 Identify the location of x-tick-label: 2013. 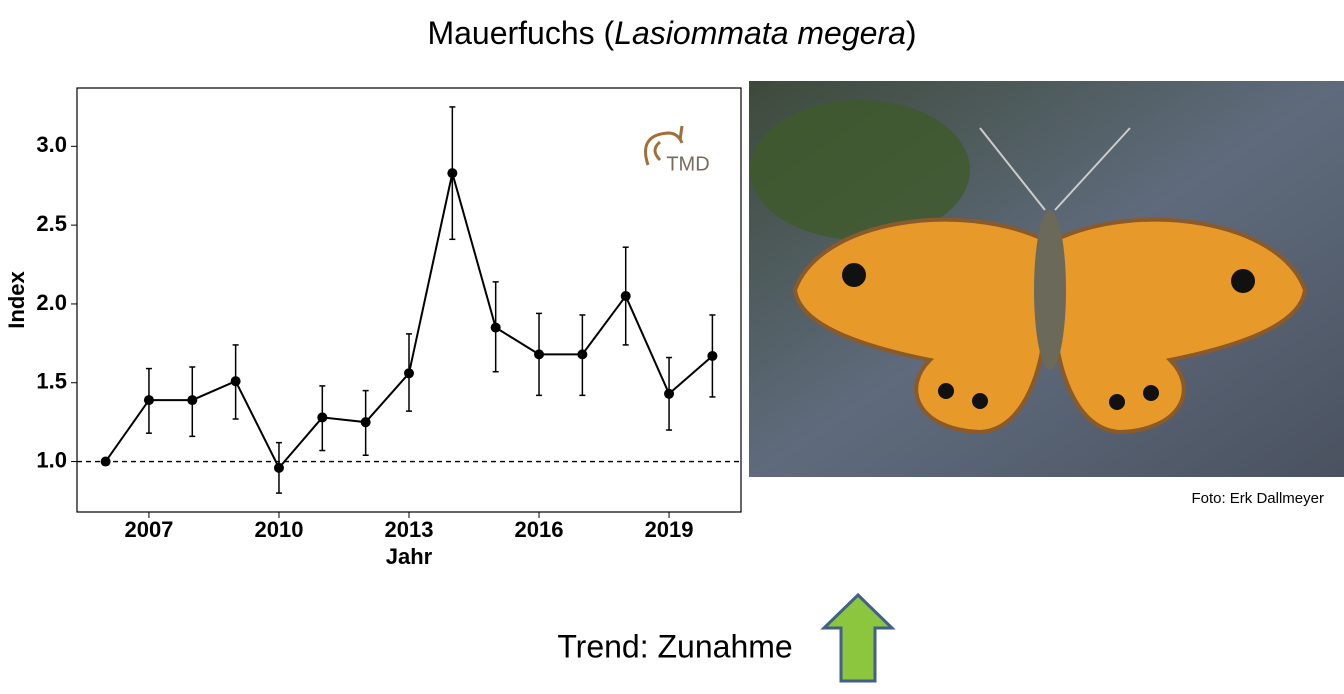
(409, 529).